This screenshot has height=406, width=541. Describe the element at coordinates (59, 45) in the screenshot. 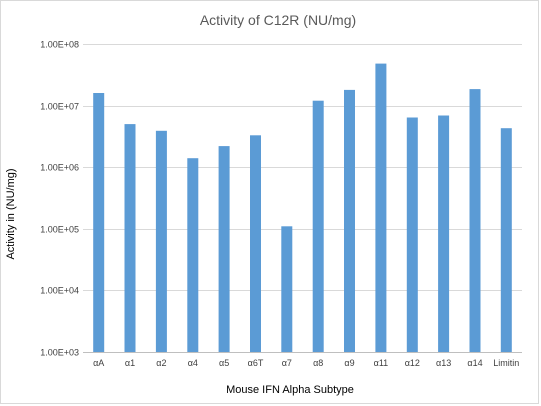

I see `y-tick-label: 1.00E+08` at that location.